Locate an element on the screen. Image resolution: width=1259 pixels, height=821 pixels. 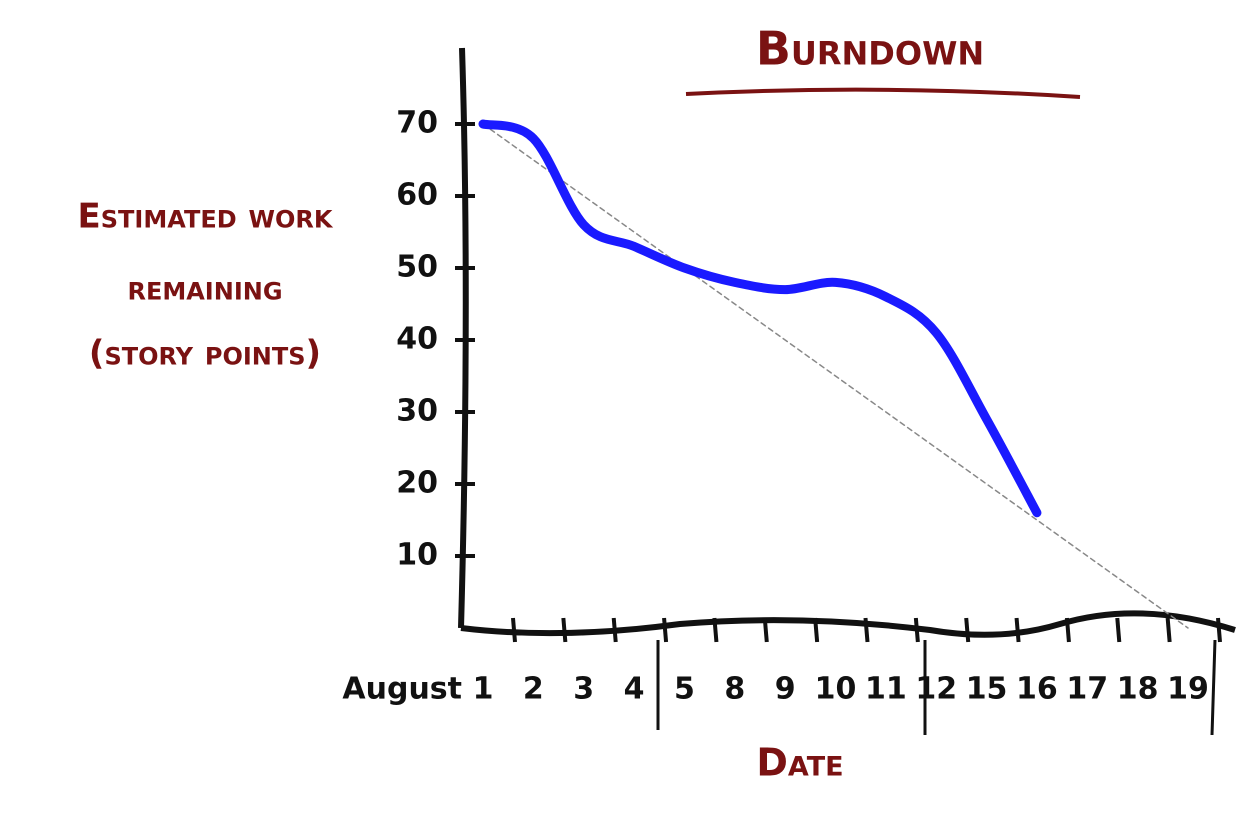
y-axis-label: (story points) is located at coordinates (205, 354).